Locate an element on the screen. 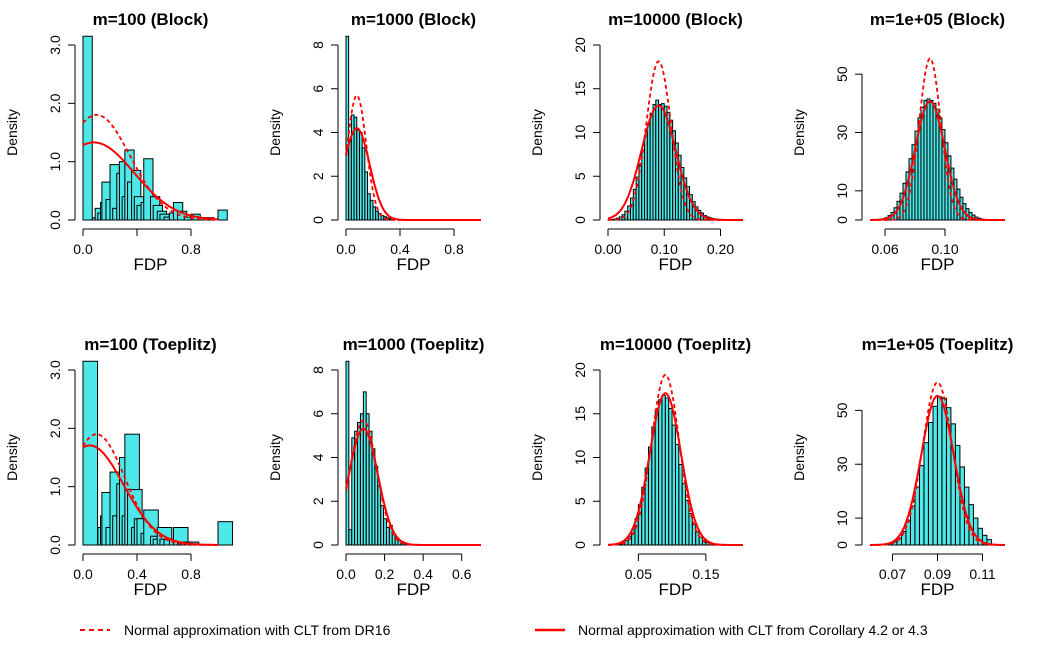 The height and width of the screenshot is (648, 1050). panel-title: m=1e+05 (Toeplitz) is located at coordinates (938, 344).